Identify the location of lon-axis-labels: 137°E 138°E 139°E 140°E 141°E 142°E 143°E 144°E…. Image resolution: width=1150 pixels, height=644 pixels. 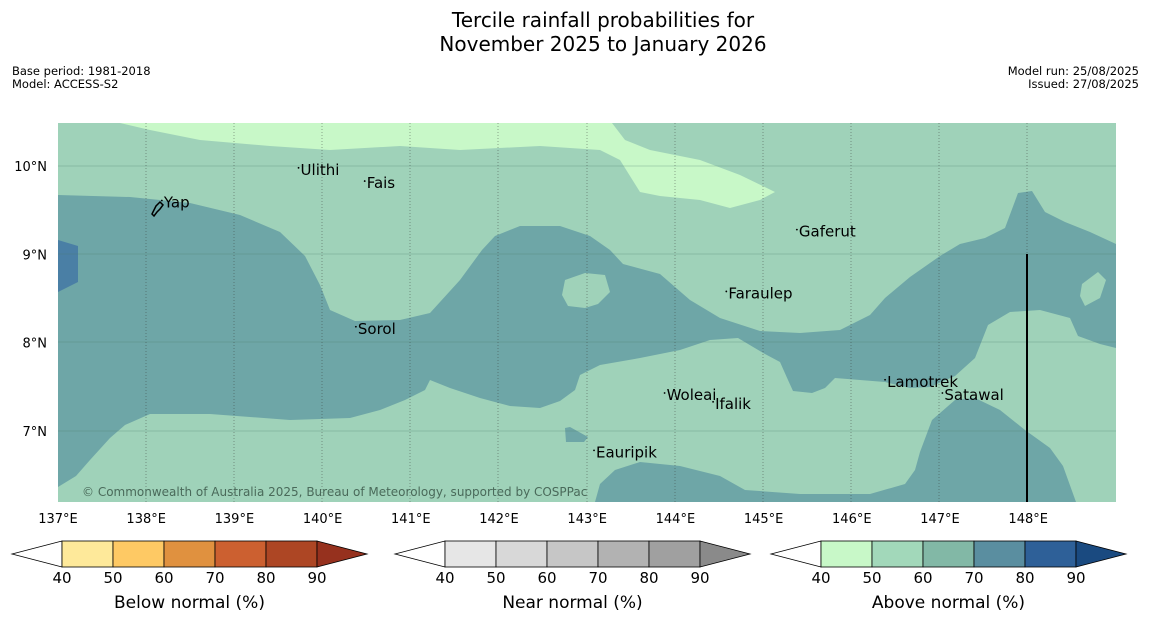
(543, 519).